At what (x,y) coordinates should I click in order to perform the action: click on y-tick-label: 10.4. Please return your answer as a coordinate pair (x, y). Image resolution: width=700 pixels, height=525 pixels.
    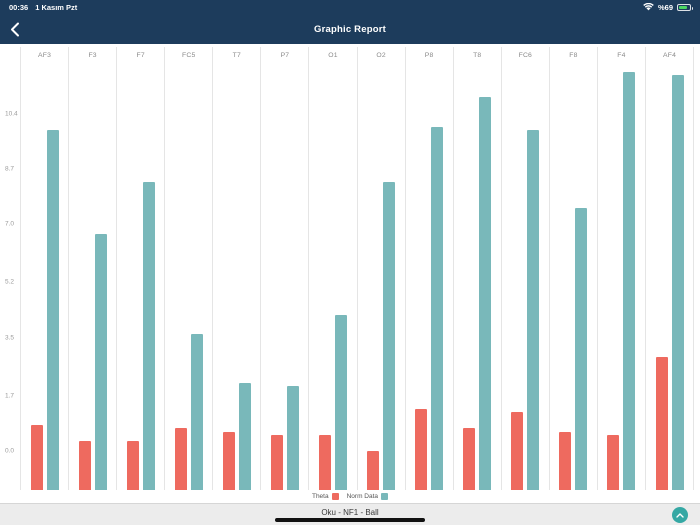
    Looking at the image, I should click on (11, 114).